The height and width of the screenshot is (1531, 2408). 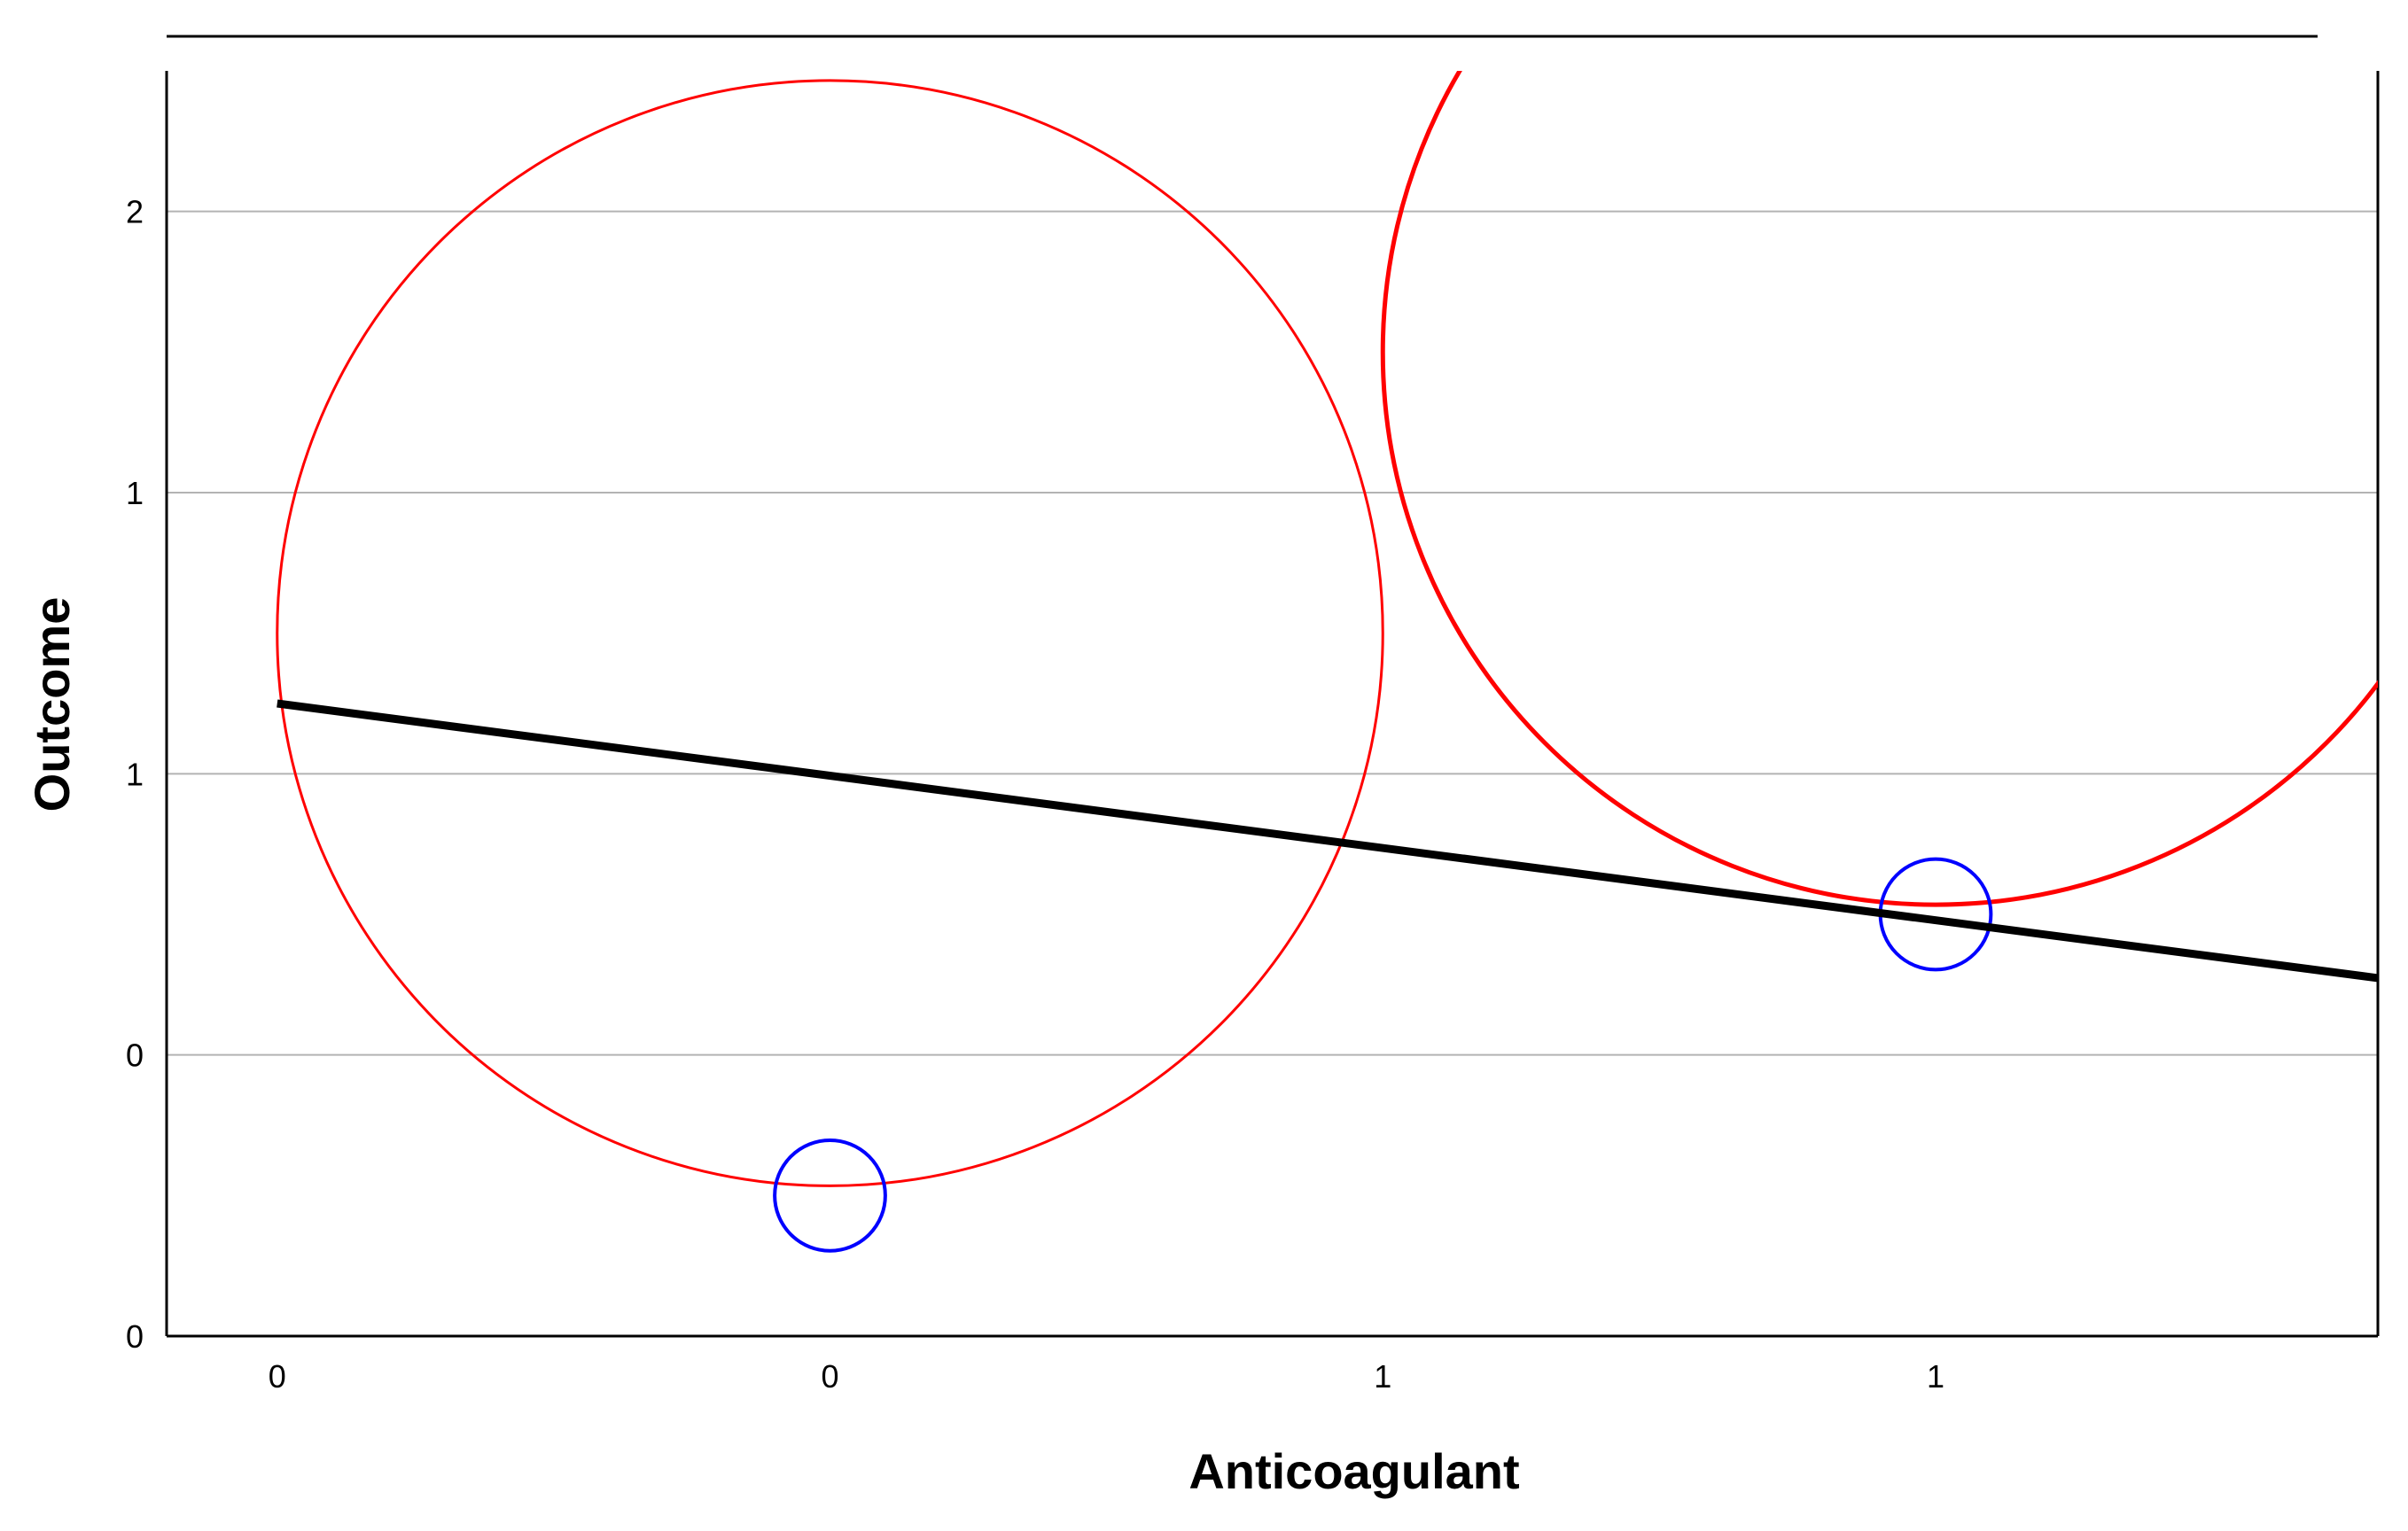 What do you see at coordinates (135, 493) in the screenshot?
I see `y-tick-label-3: 1` at bounding box center [135, 493].